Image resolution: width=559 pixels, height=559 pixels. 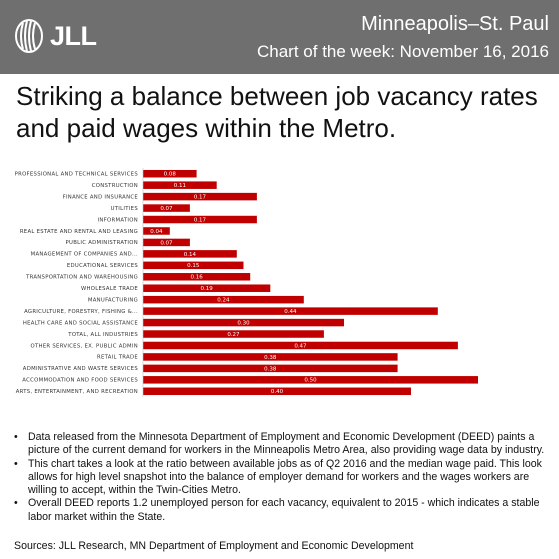 What do you see at coordinates (117, 358) in the screenshot?
I see `category-label: RETAIL TRADE` at bounding box center [117, 358].